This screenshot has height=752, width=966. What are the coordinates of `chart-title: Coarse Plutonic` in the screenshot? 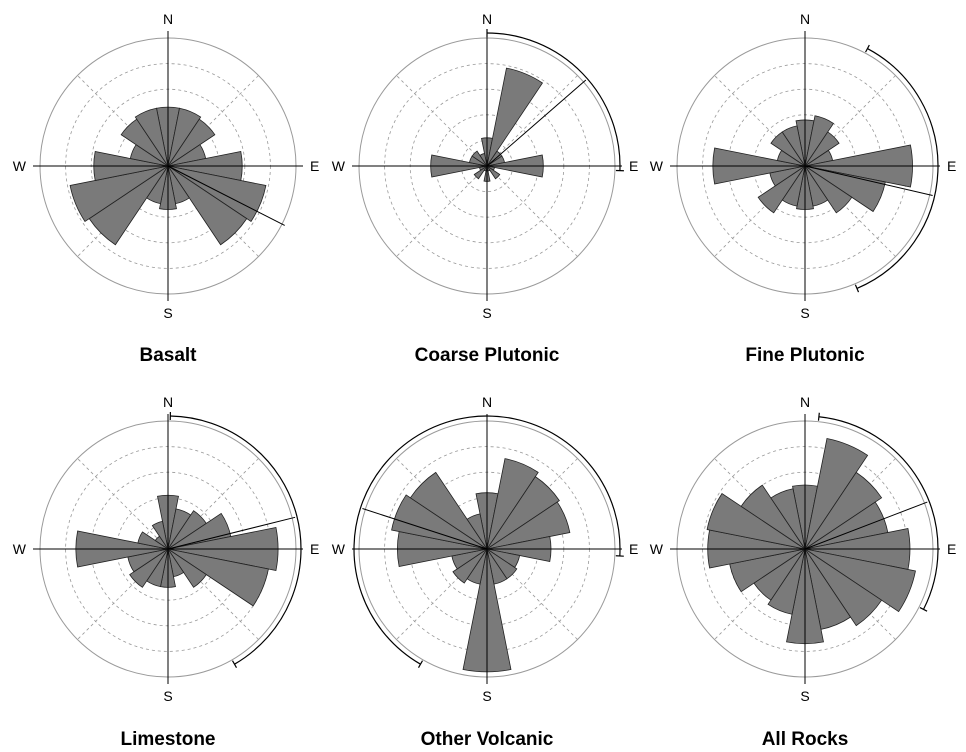 It's located at (487, 355).